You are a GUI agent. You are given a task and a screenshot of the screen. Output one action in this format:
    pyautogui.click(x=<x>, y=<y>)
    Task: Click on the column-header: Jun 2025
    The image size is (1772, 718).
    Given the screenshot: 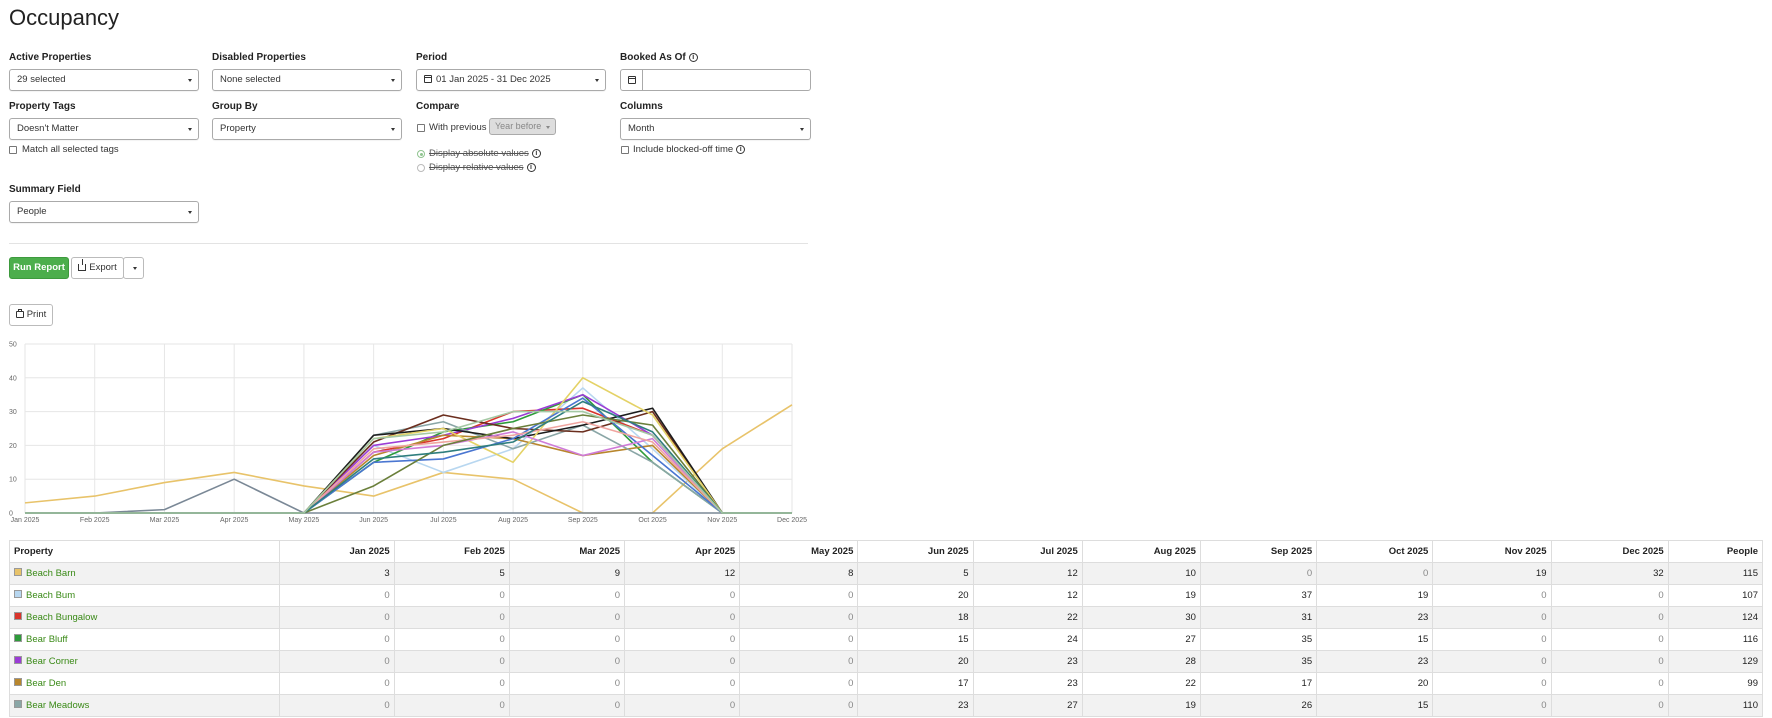 What is the action you would take?
    pyautogui.click(x=915, y=551)
    